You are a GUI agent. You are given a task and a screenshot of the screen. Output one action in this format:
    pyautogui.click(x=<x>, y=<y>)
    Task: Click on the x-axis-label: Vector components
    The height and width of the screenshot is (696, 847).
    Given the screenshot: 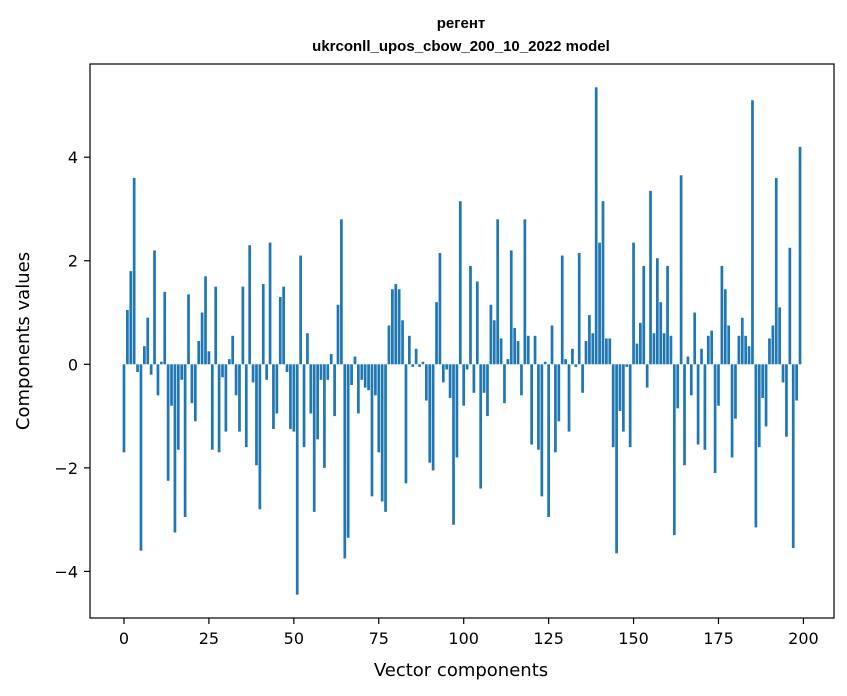 What is the action you would take?
    pyautogui.click(x=461, y=670)
    